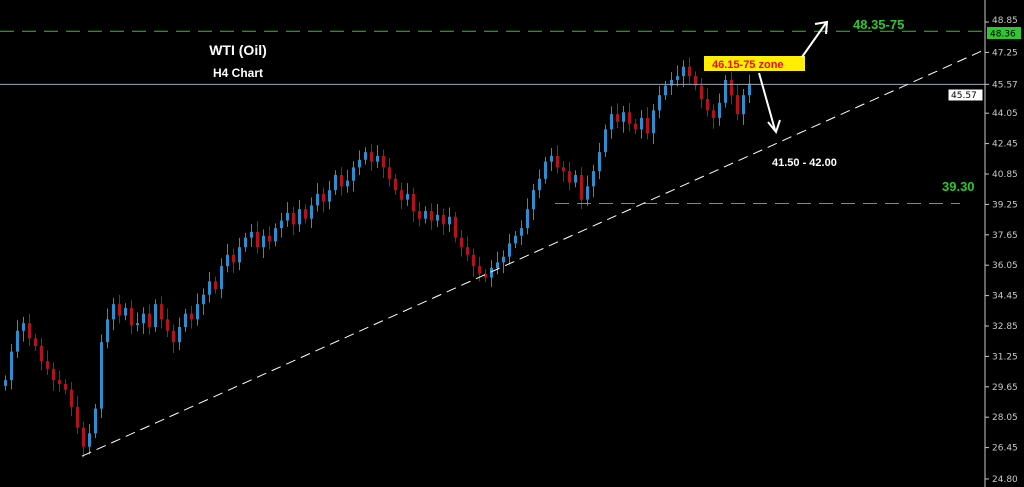 This screenshot has width=1024, height=487. What do you see at coordinates (1005, 297) in the screenshot?
I see `y-tick-label: 34.45` at bounding box center [1005, 297].